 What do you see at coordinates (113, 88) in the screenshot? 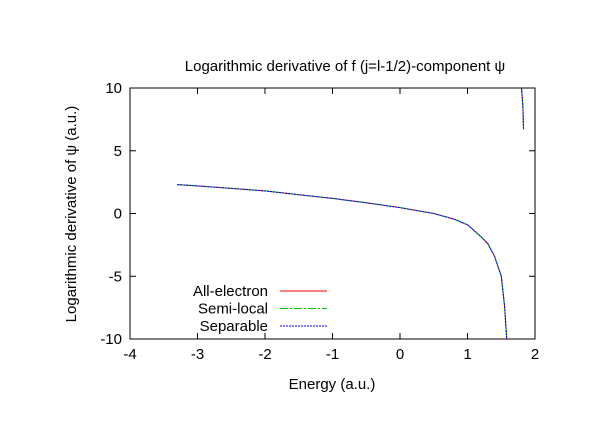
I see `y-tick-label: 10` at bounding box center [113, 88].